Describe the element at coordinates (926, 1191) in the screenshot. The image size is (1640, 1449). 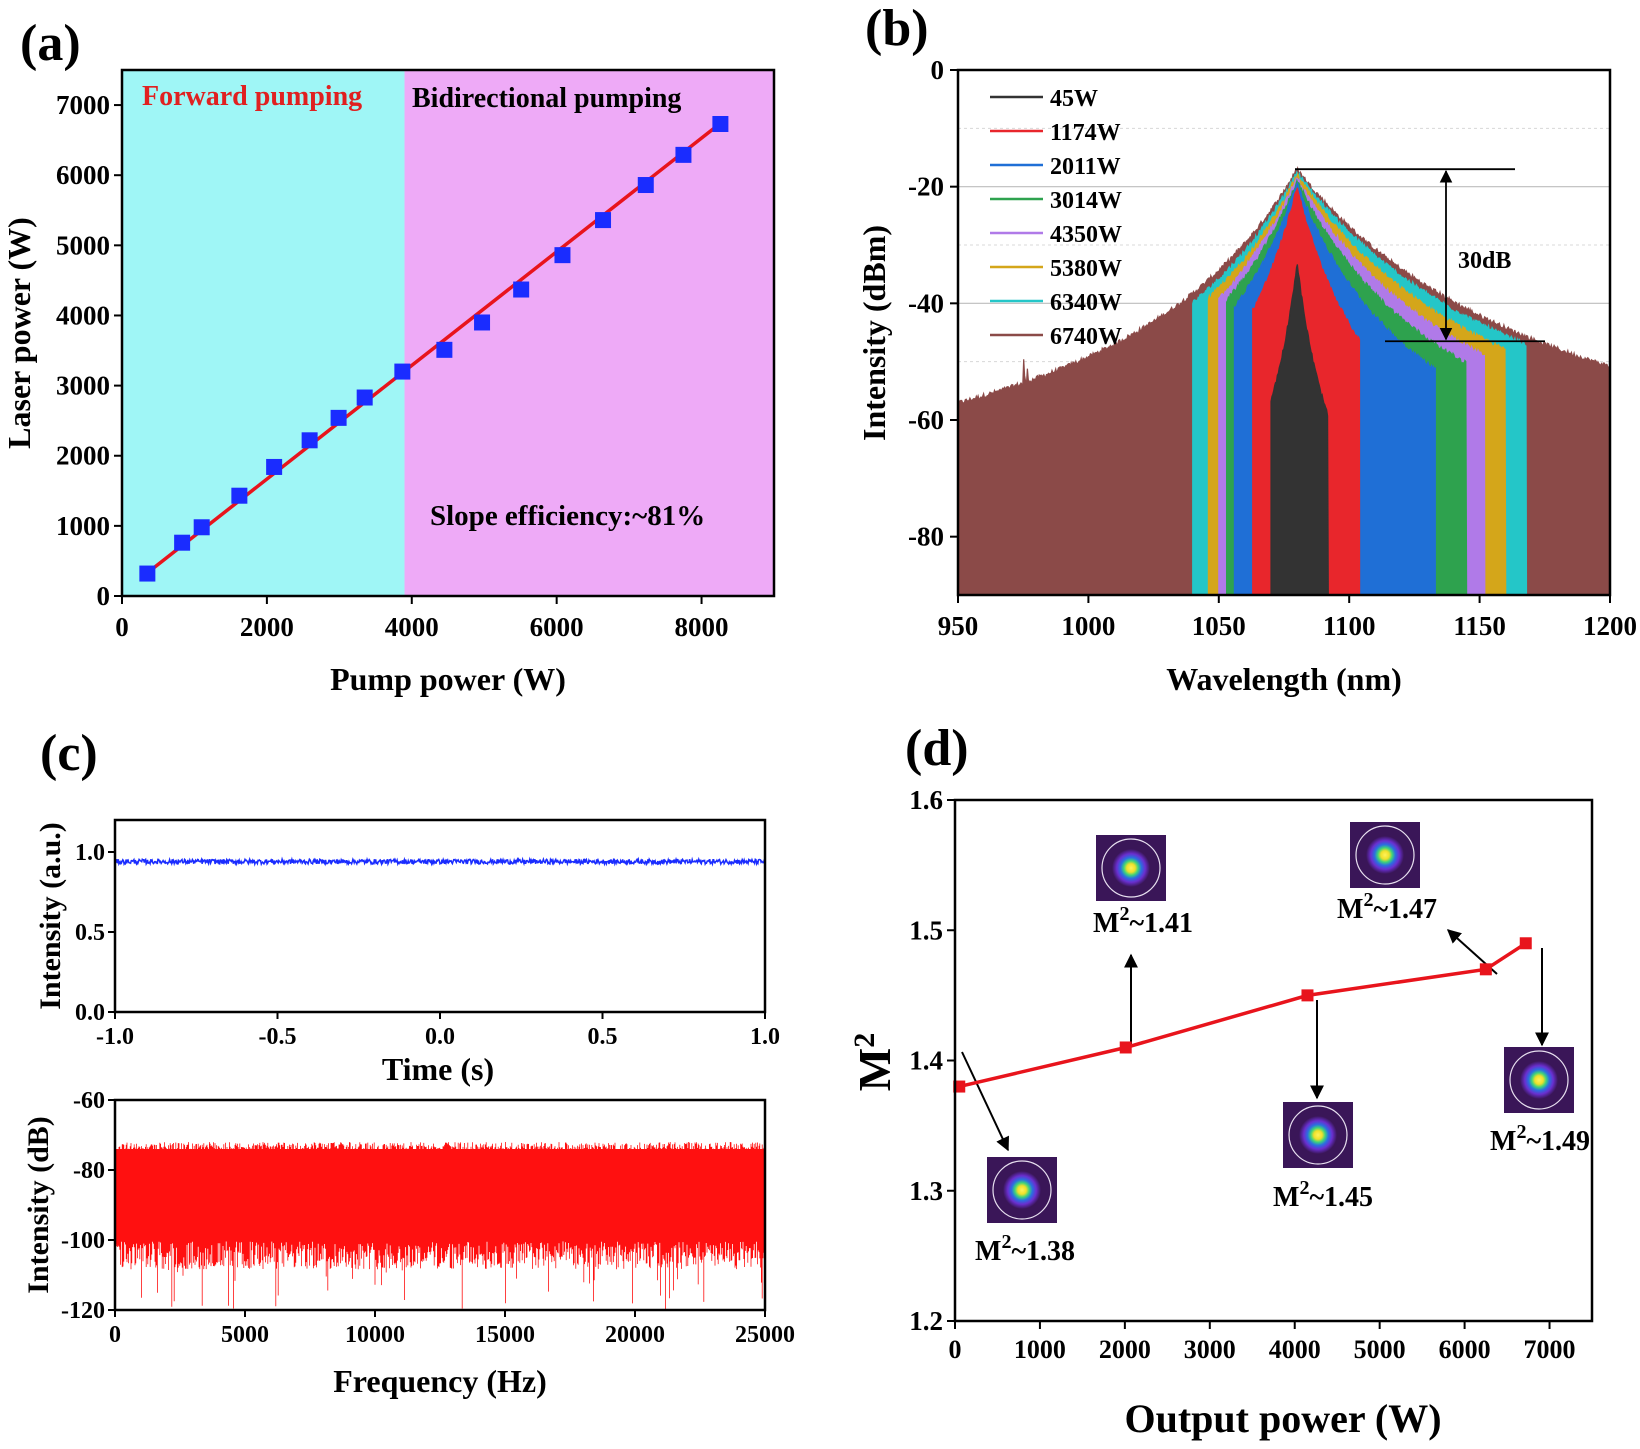
I see `y-tick-label: 1.3` at that location.